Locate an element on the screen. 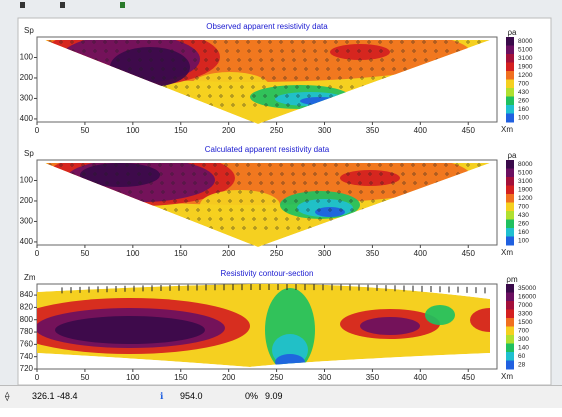 The image size is (562, 417). x-tick-label: 400 is located at coordinates (421, 130).